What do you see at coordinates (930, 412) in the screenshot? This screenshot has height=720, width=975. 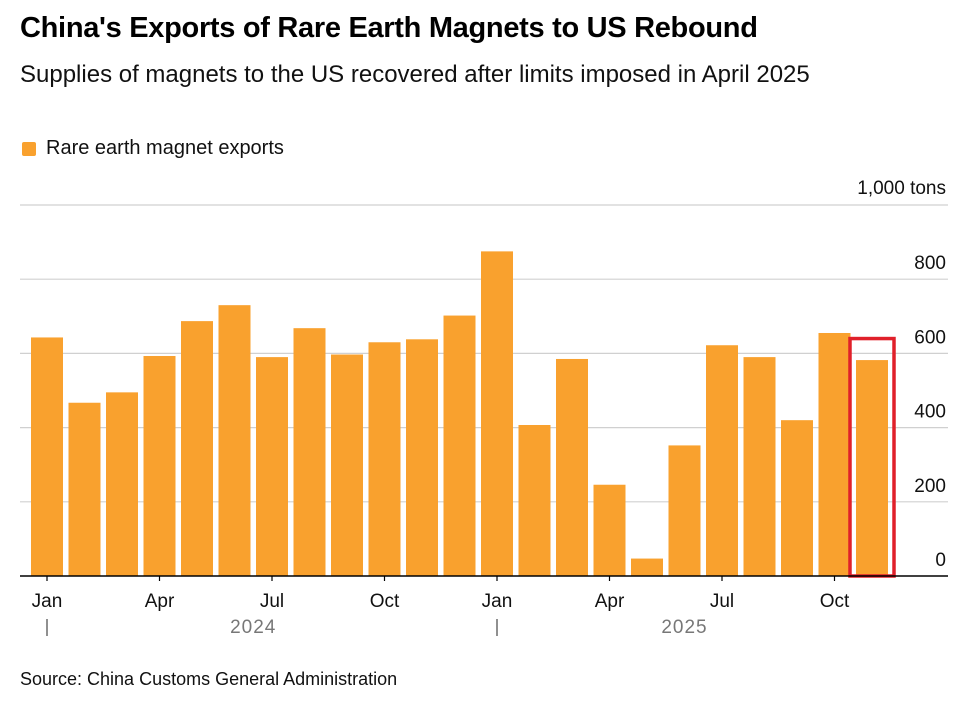 I see `y-tick-label: 400` at bounding box center [930, 412].